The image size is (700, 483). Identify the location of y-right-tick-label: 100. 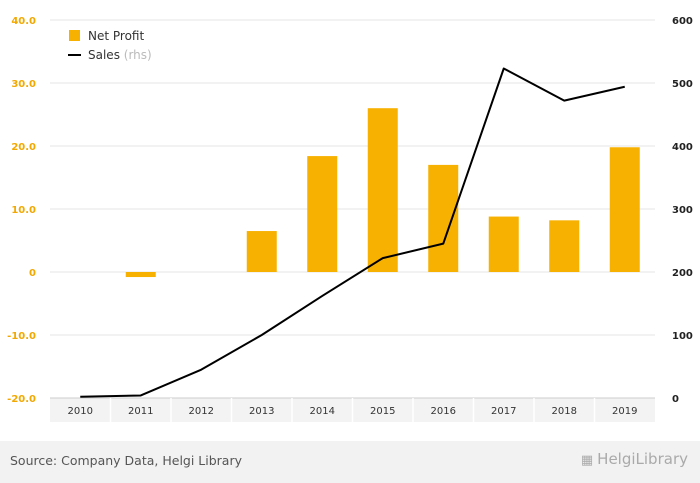
(682, 336).